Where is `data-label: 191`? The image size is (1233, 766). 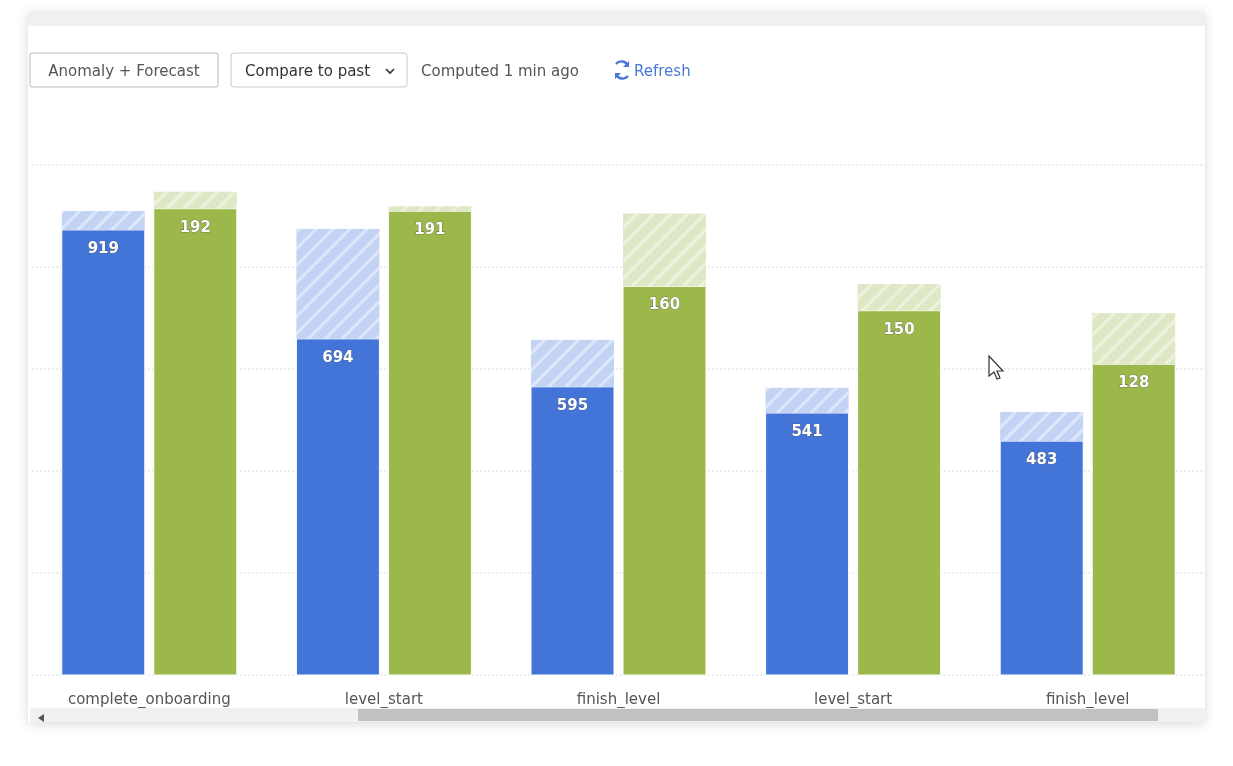
data-label: 191 is located at coordinates (430, 229).